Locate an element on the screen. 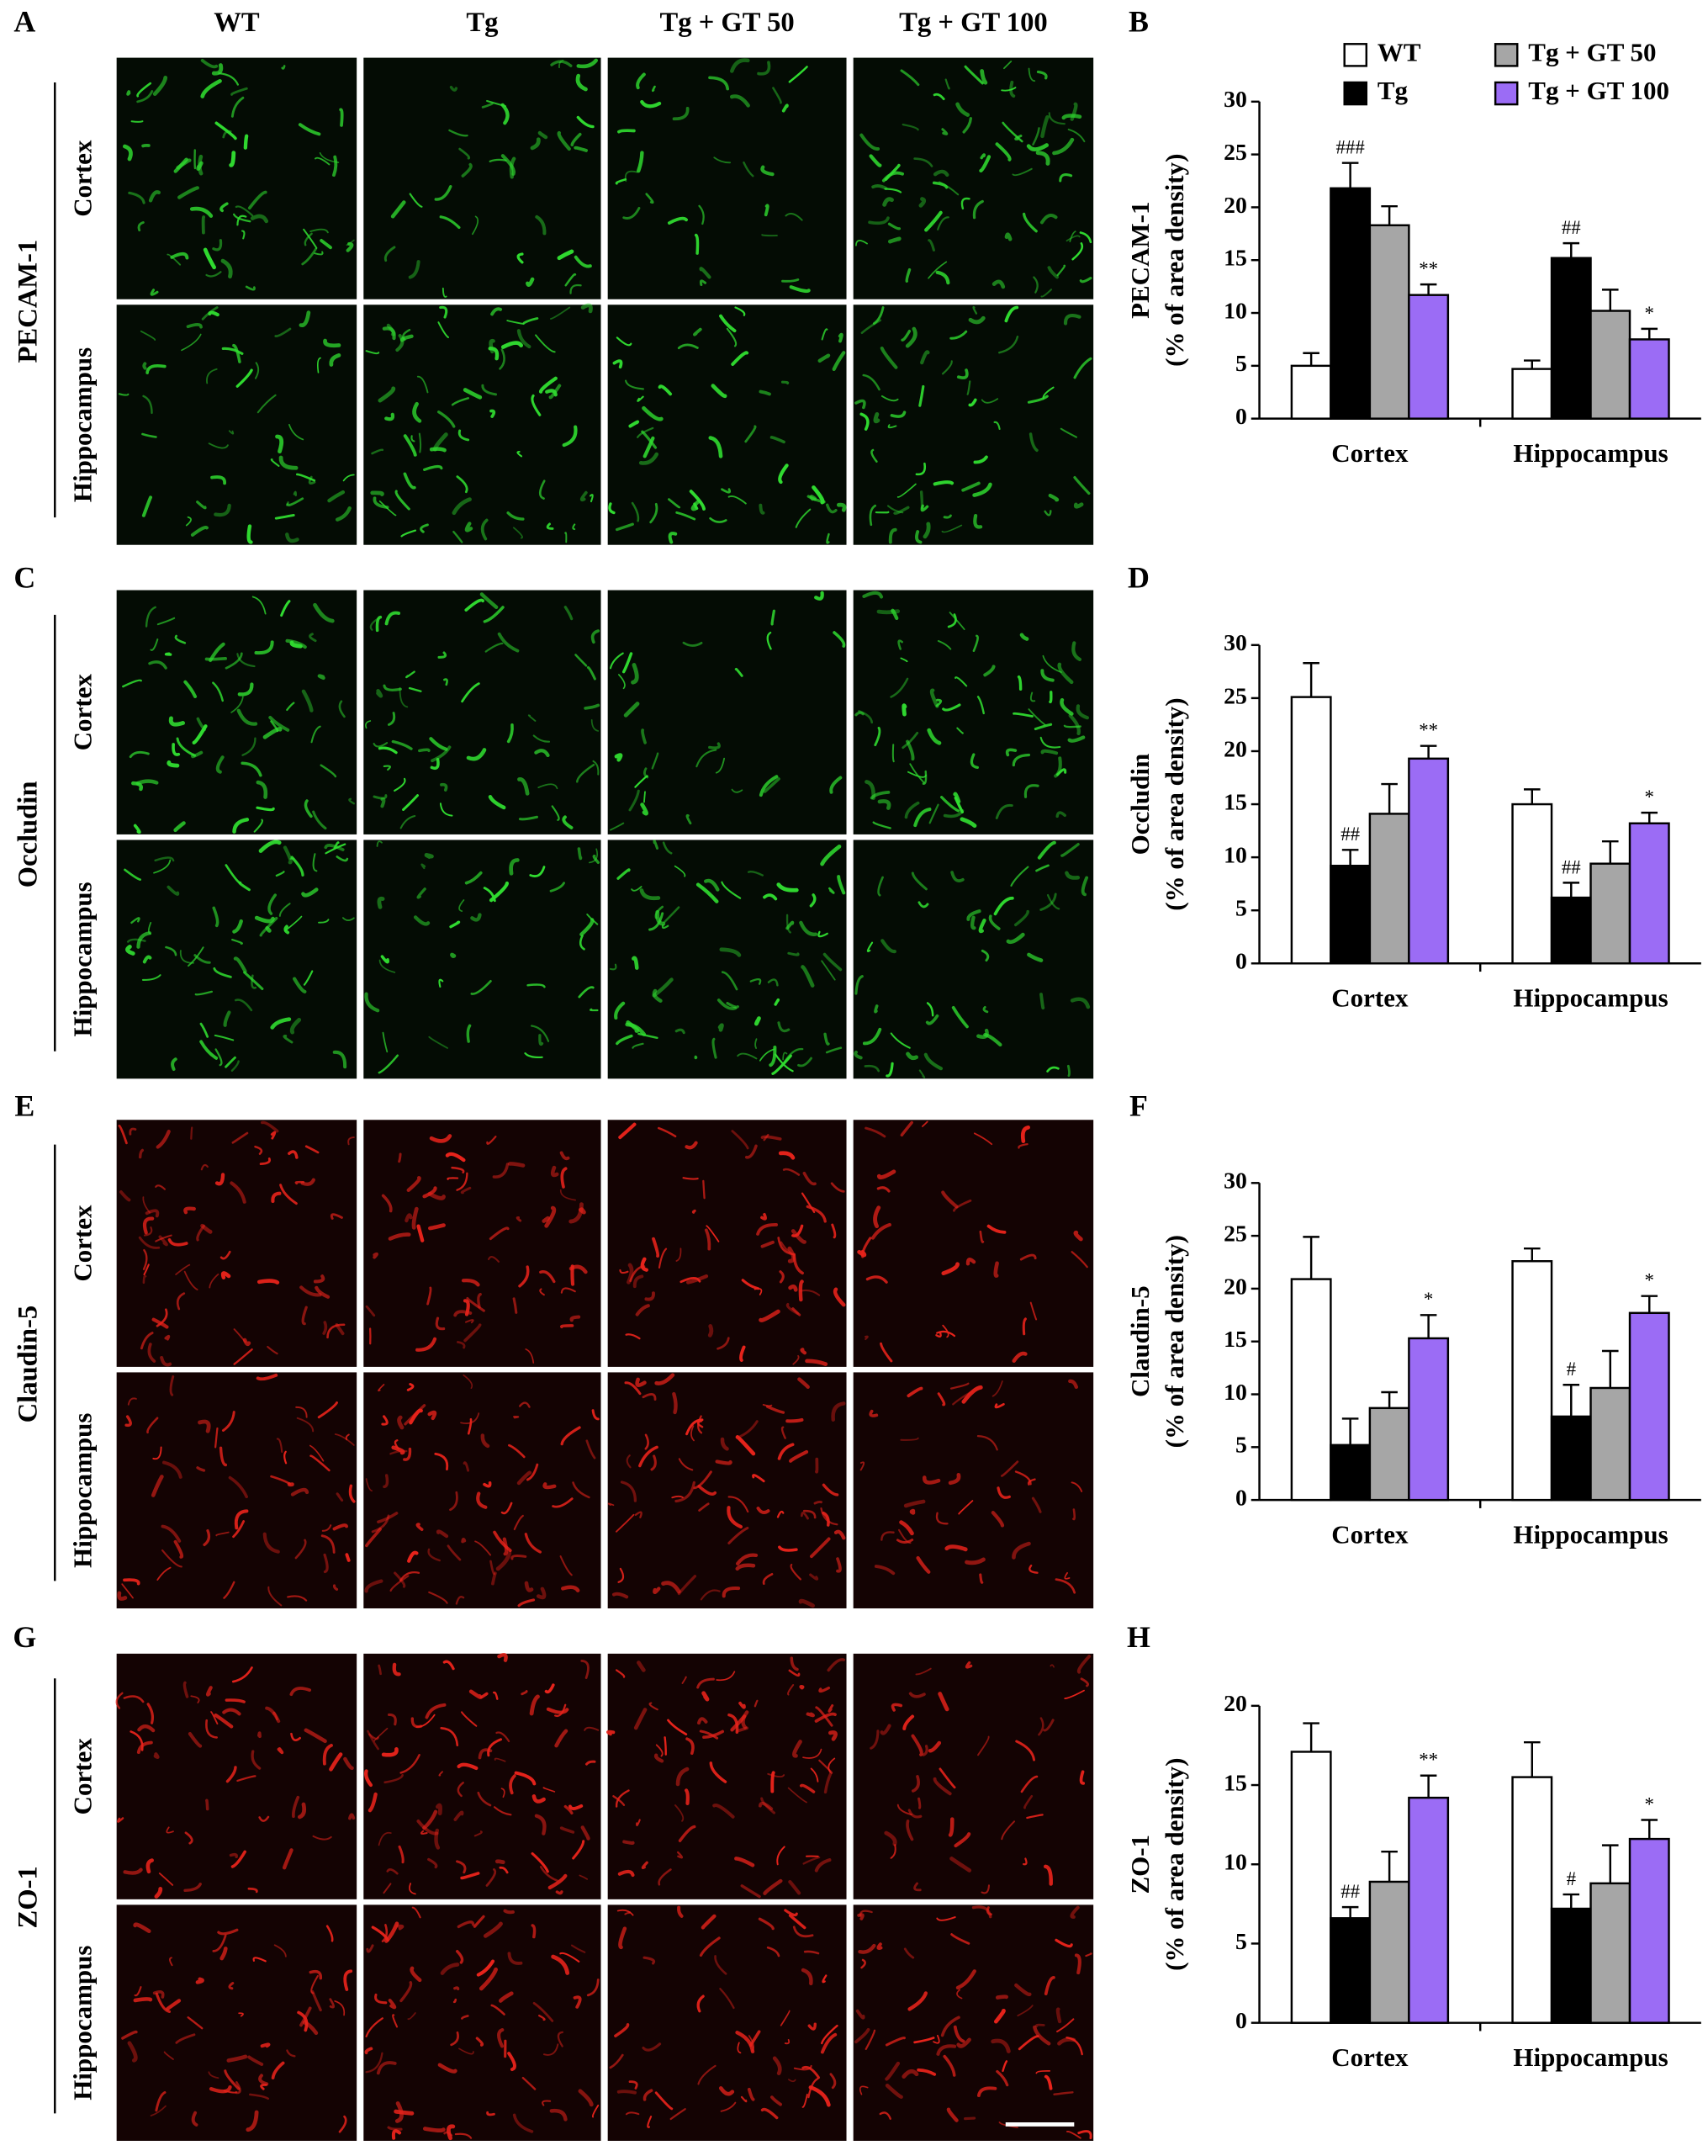 The height and width of the screenshot is (2156, 1708). significance-label: ** is located at coordinates (1428, 1760).